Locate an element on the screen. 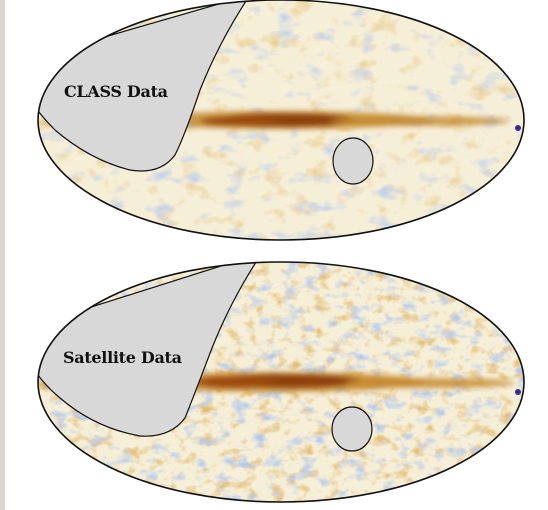 The width and height of the screenshot is (548, 510). map-title: CLASS Data is located at coordinates (116, 91).